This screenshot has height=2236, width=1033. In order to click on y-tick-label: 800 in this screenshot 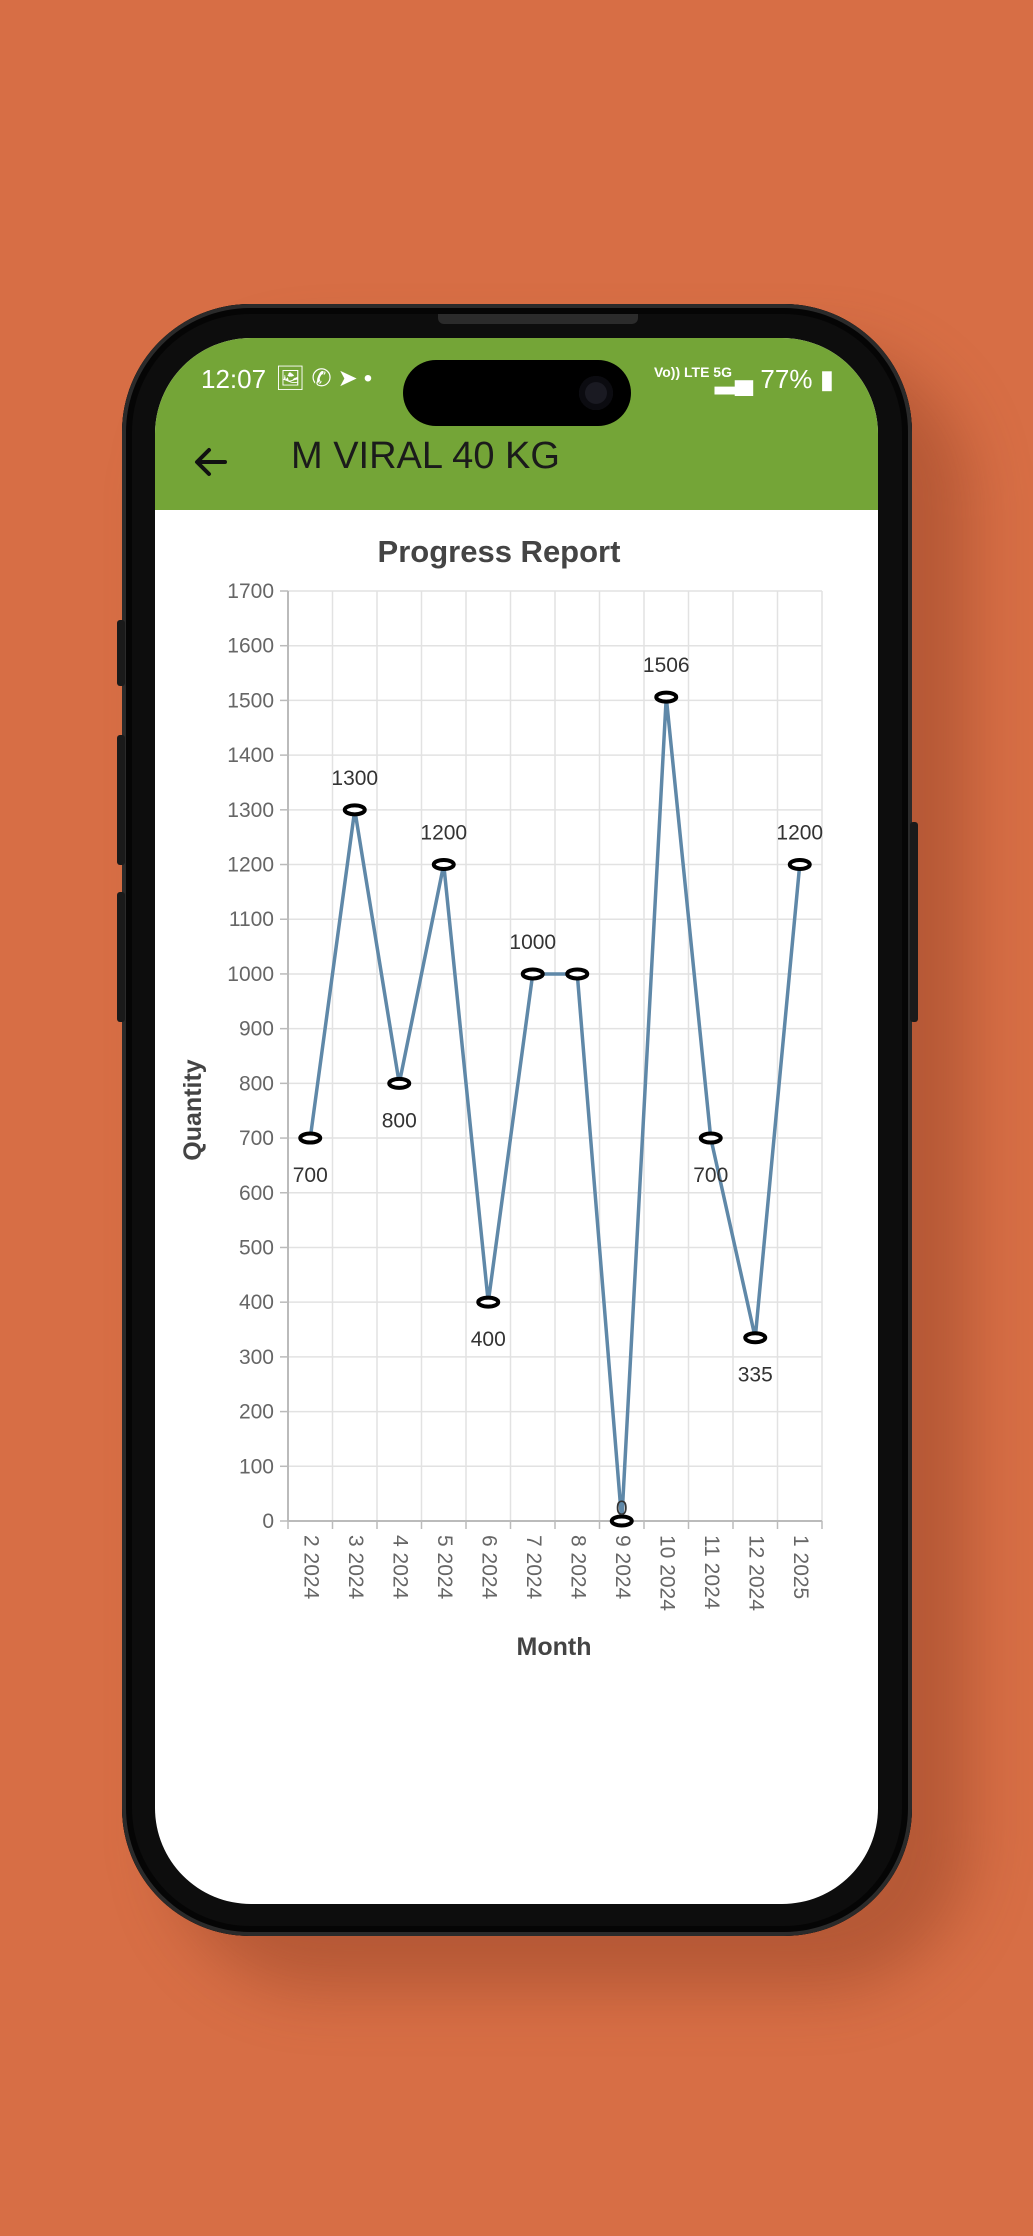, I will do `click(256, 1083)`.